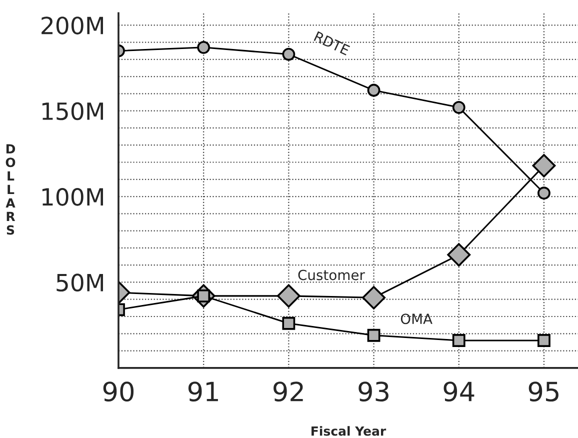 This screenshot has height=438, width=578. I want to click on y-axis-title: DOLLARS, so click(11, 189).